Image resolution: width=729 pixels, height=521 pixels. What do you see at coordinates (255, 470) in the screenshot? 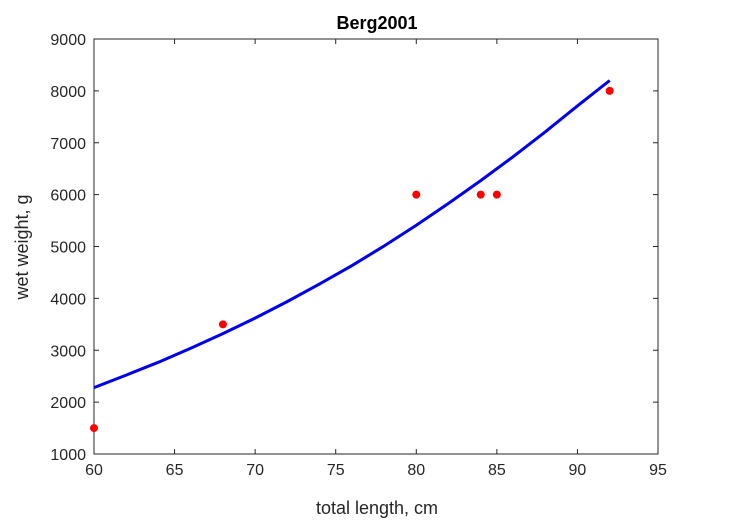
I see `x-tick-label: 70` at bounding box center [255, 470].